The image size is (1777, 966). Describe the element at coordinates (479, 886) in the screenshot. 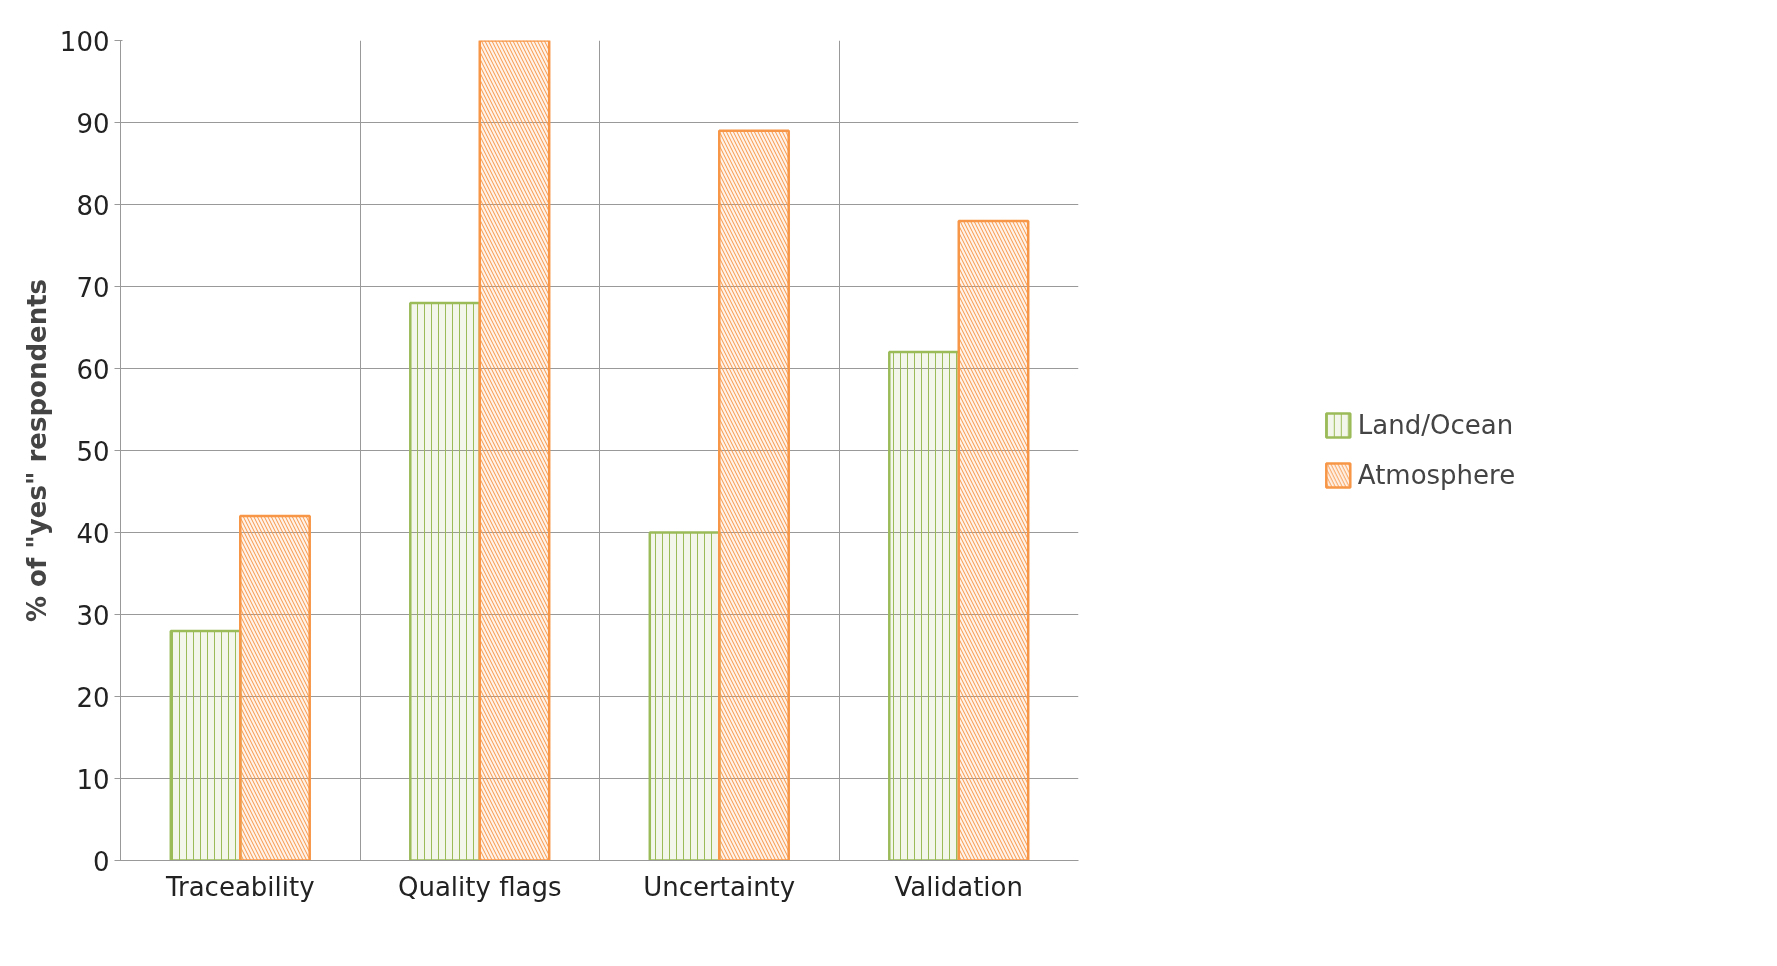

I see `x-tick-label: Quality flags` at that location.